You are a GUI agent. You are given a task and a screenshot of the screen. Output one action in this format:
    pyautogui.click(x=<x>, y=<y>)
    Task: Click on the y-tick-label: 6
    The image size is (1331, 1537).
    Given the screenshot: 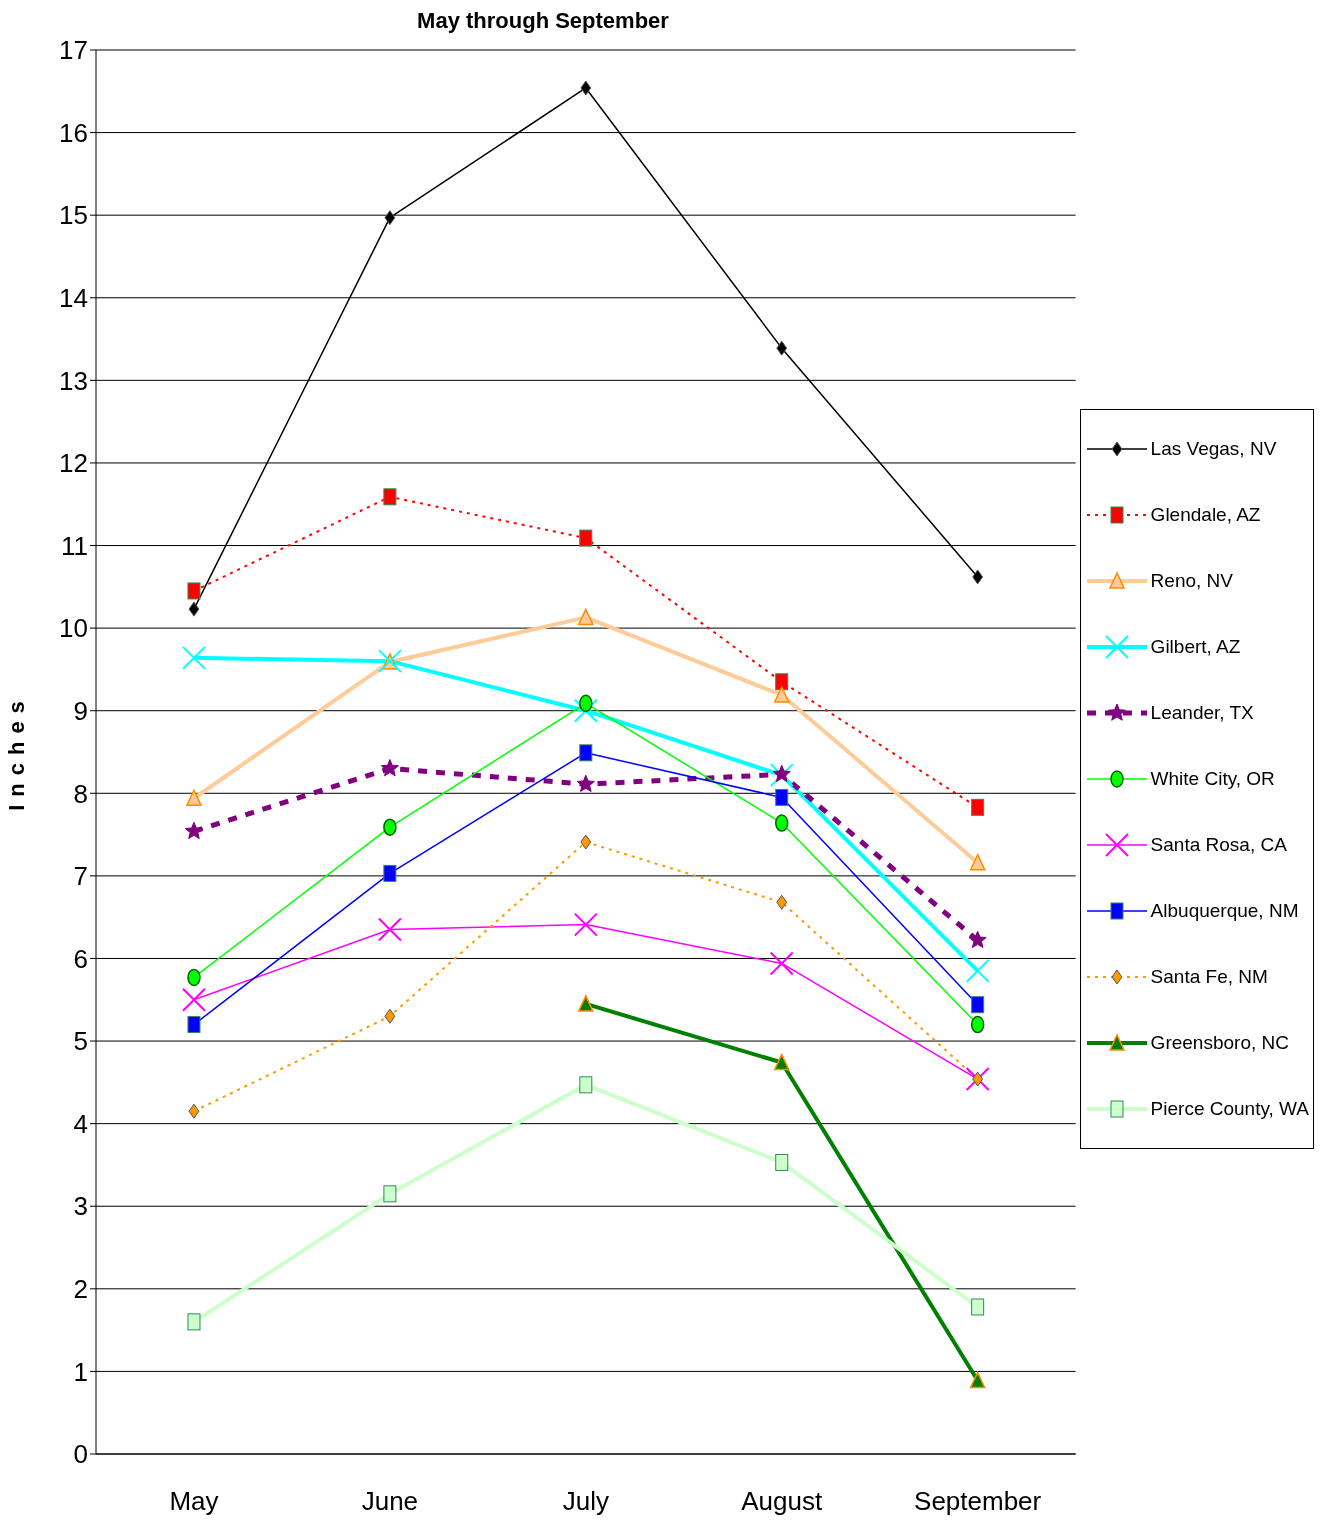 What is the action you would take?
    pyautogui.click(x=80, y=958)
    